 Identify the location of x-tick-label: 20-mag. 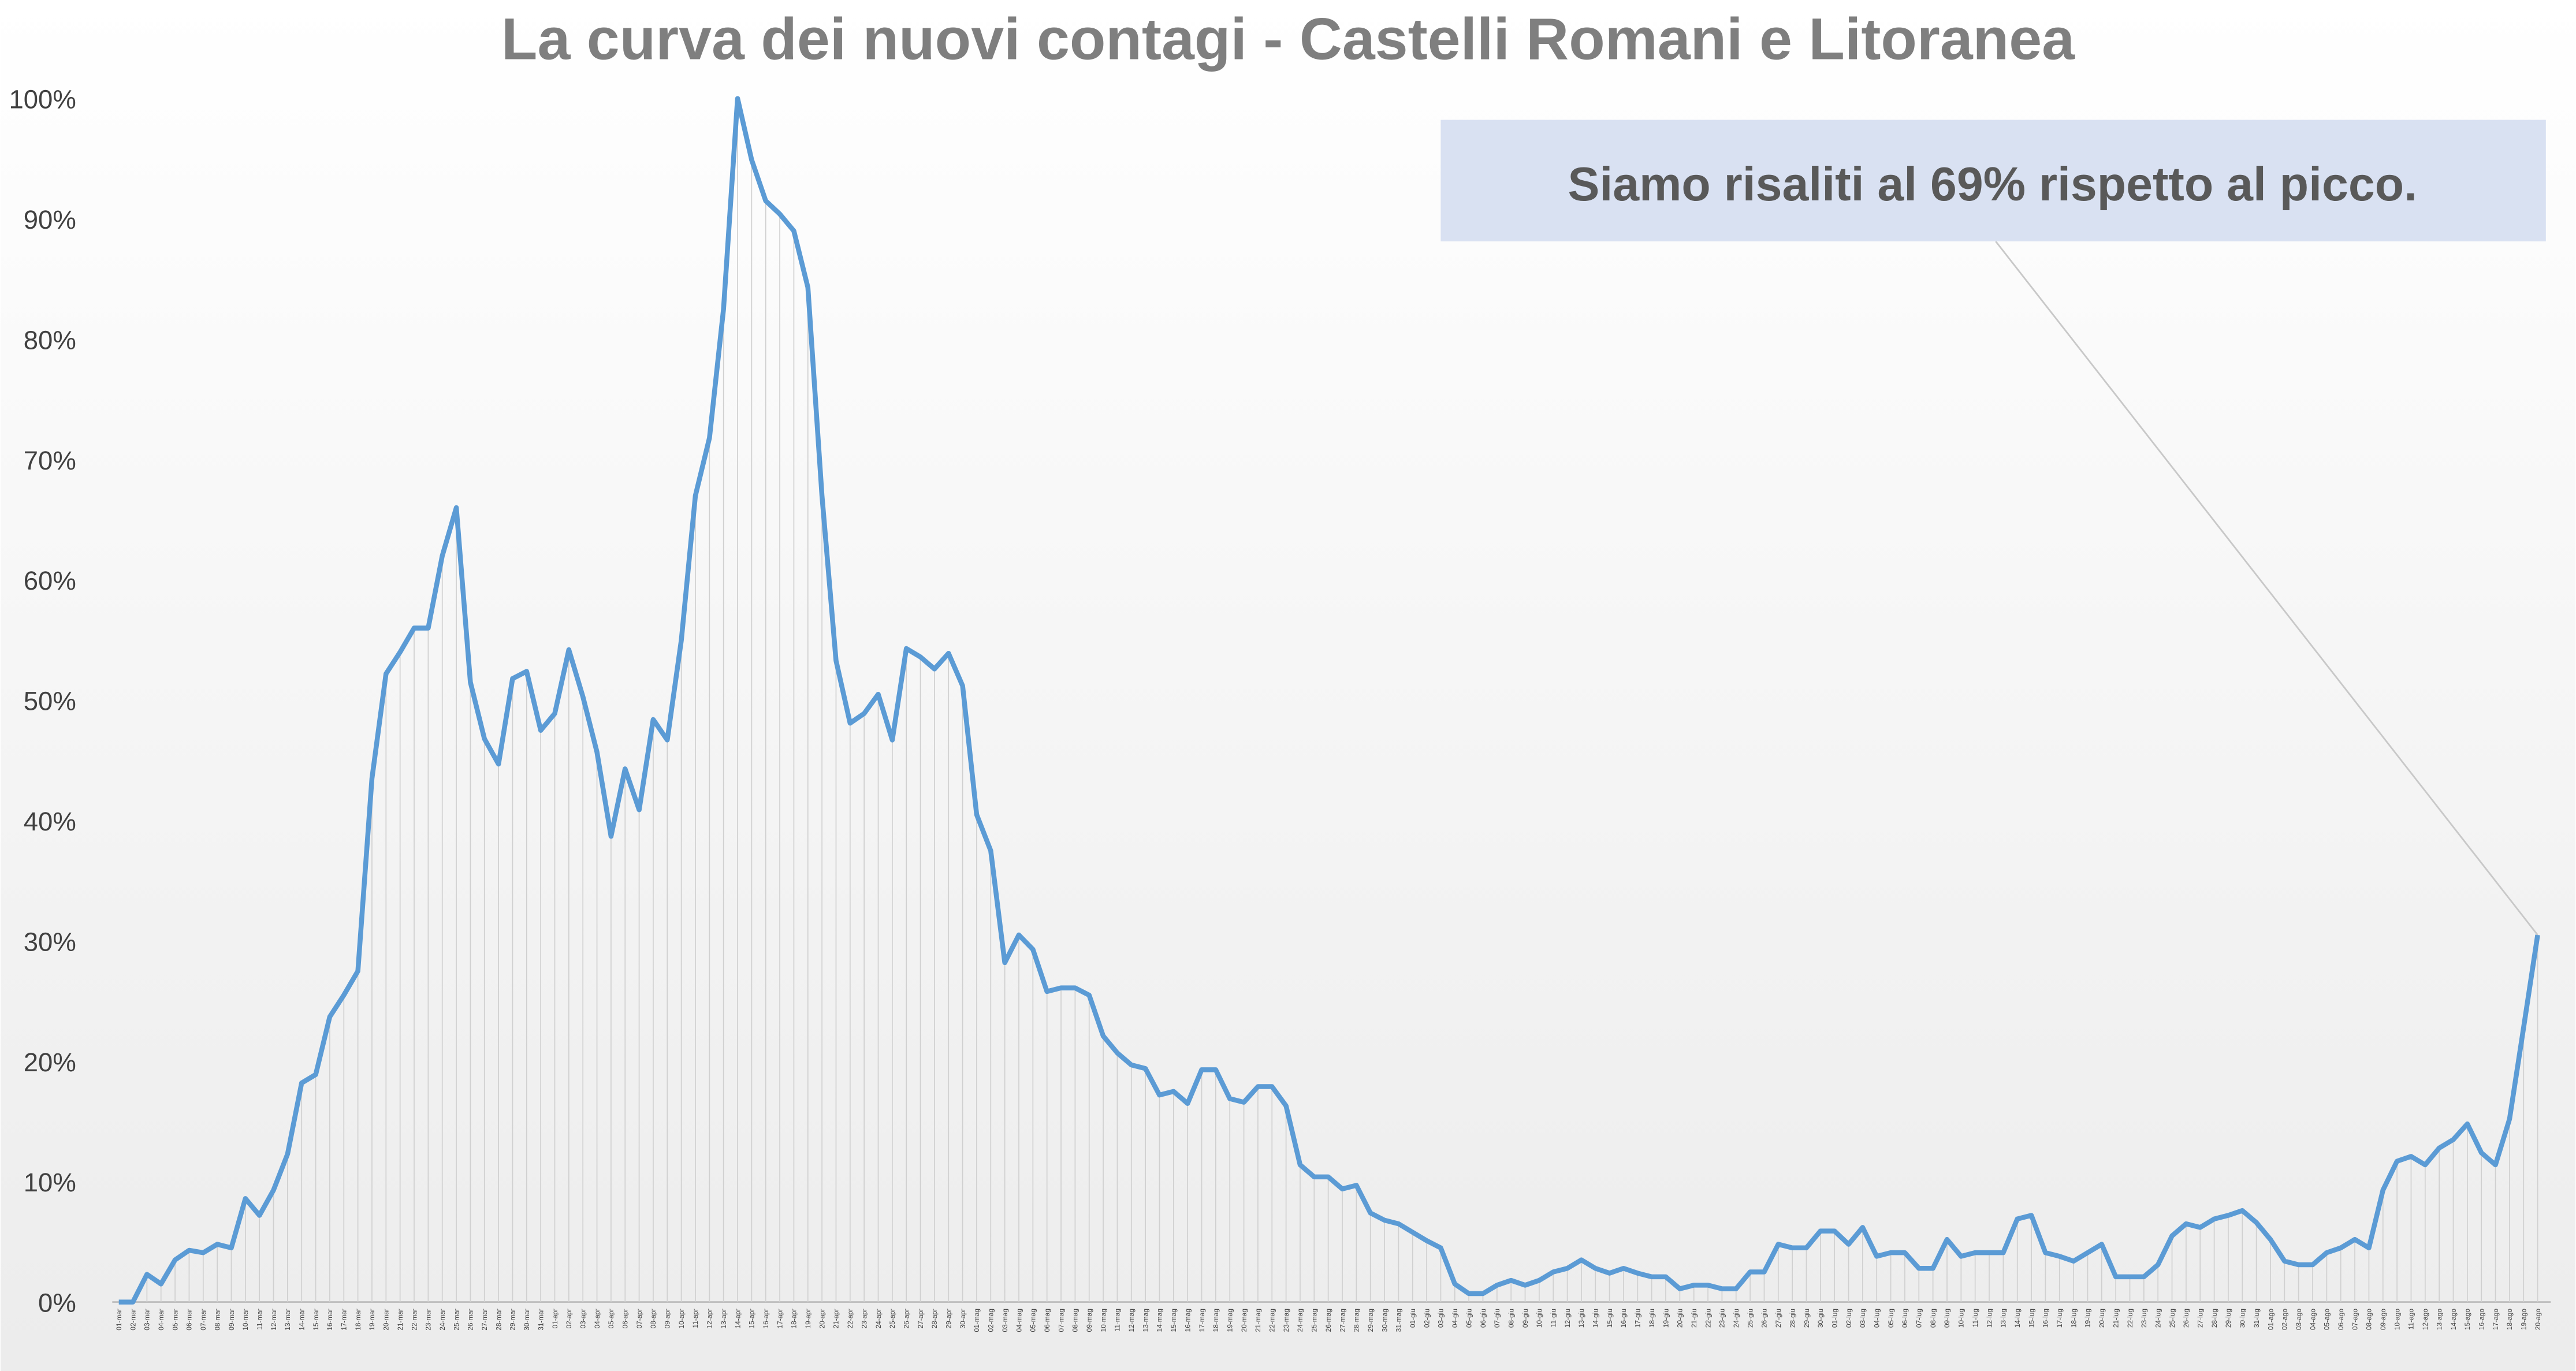
(1244, 1320).